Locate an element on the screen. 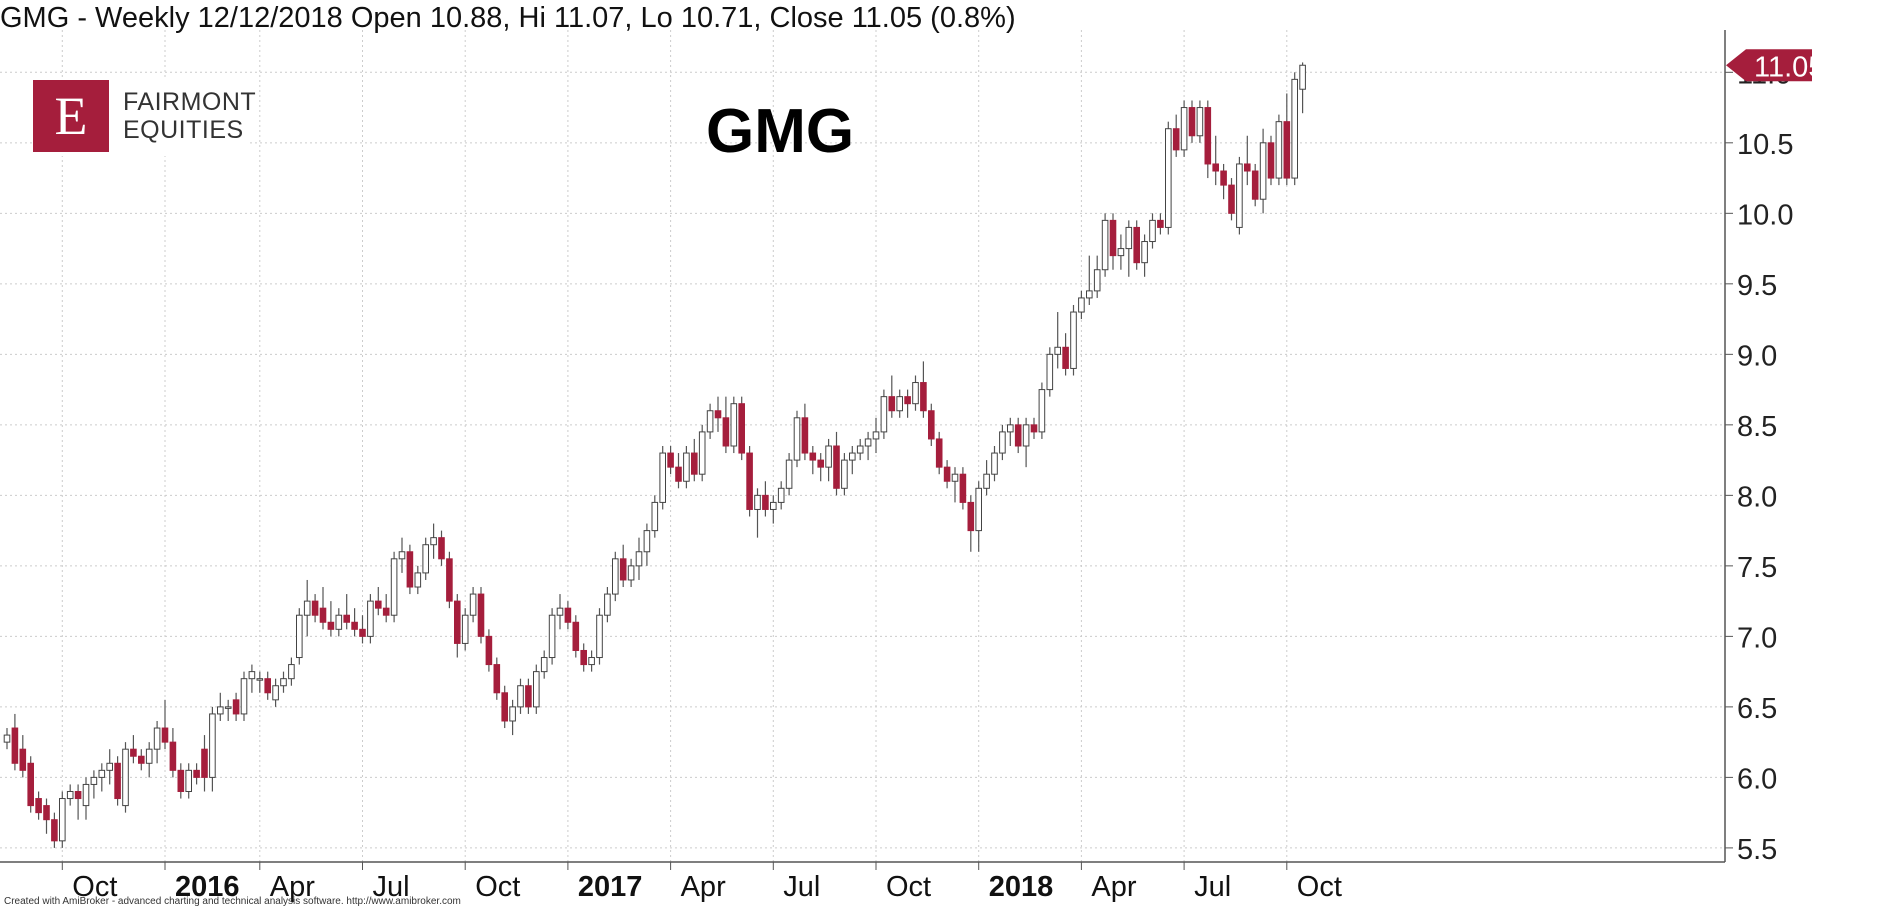 Image resolution: width=1880 pixels, height=911 pixels. last-price-label: 11.05 is located at coordinates (1789, 67).